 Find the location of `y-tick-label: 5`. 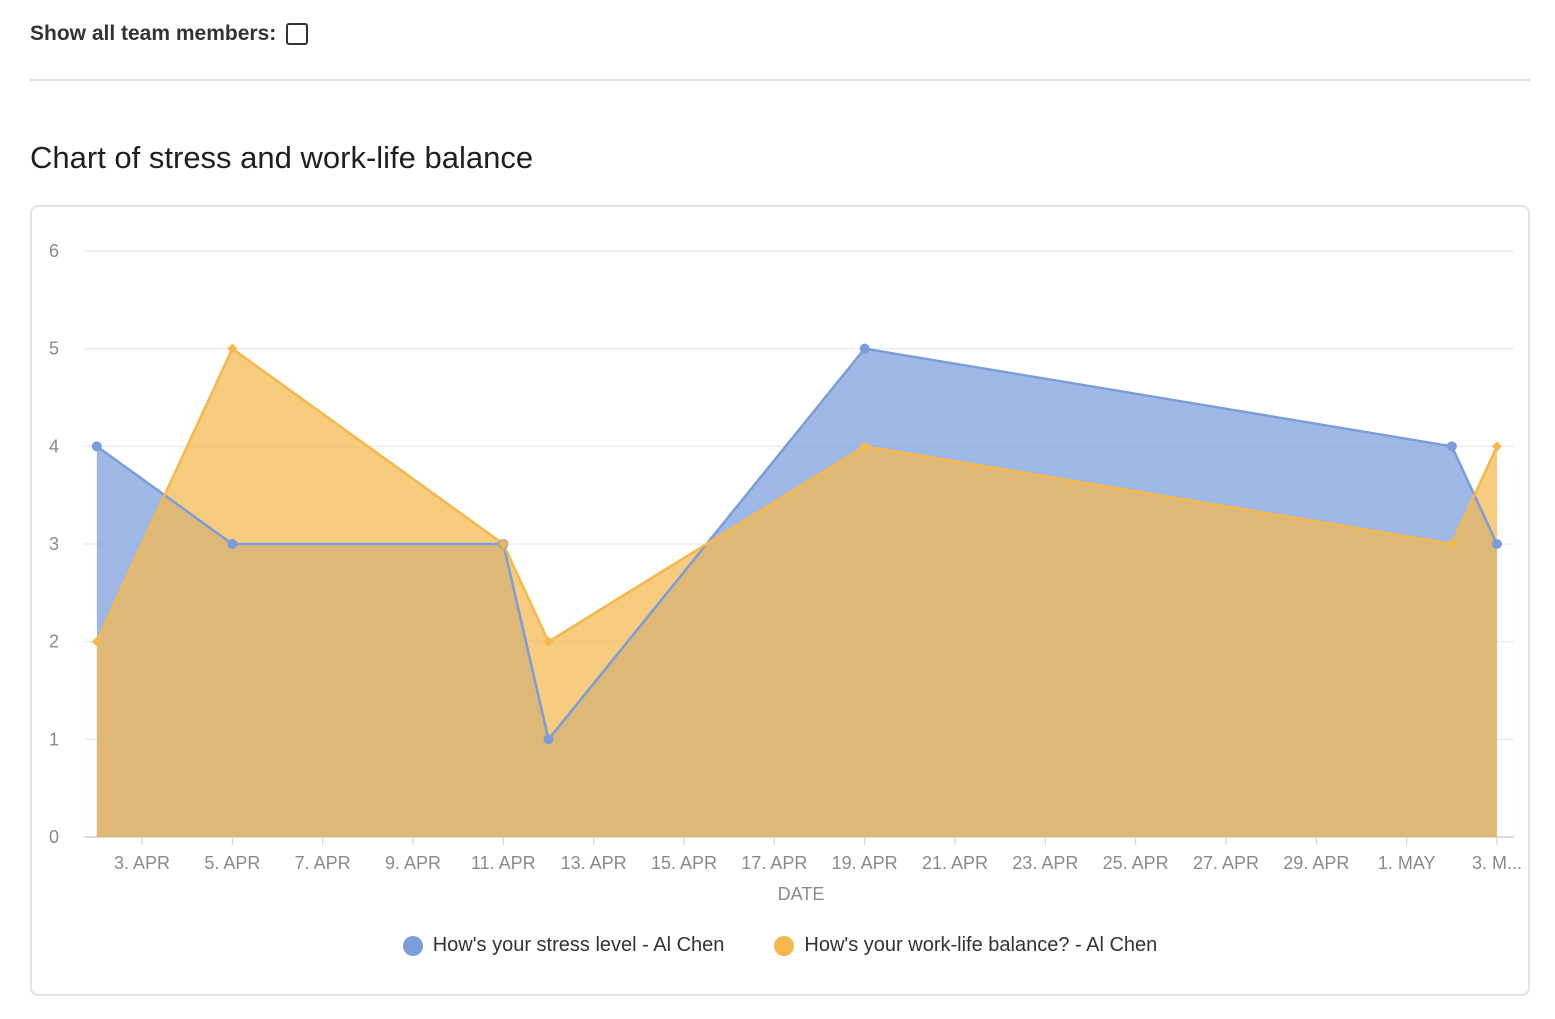

y-tick-label: 5 is located at coordinates (54, 349).